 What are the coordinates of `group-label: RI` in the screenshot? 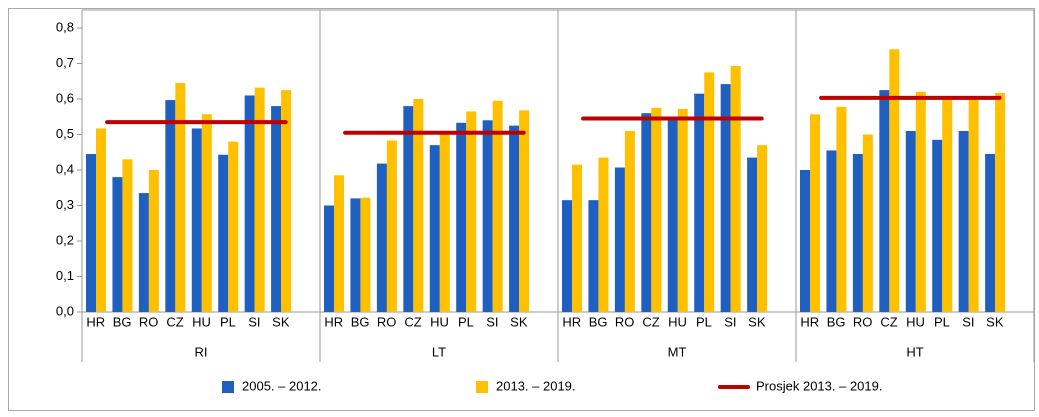 It's located at (201, 351).